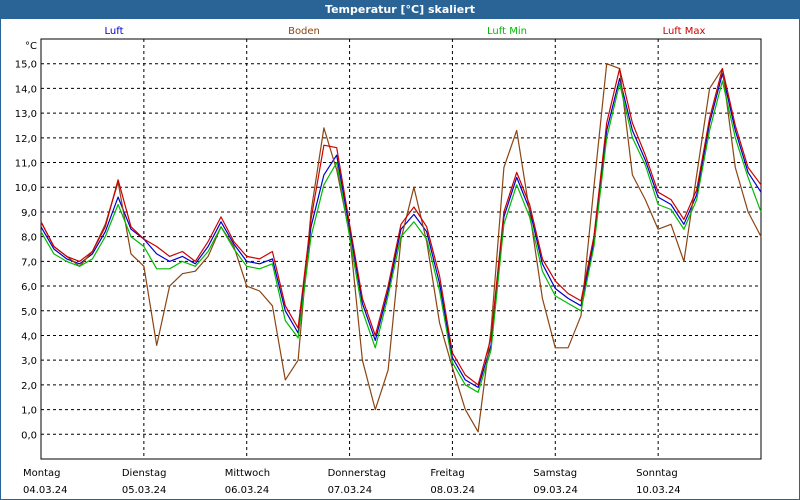 The image size is (800, 500). I want to click on y-tick-label: 2,0, so click(29, 386).